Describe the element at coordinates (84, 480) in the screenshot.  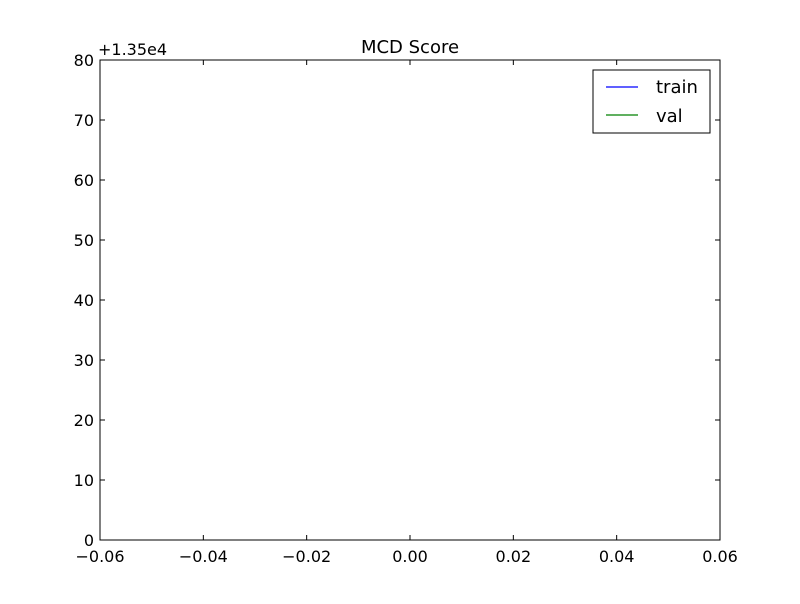
I see `y-tick-label: 10` at that location.